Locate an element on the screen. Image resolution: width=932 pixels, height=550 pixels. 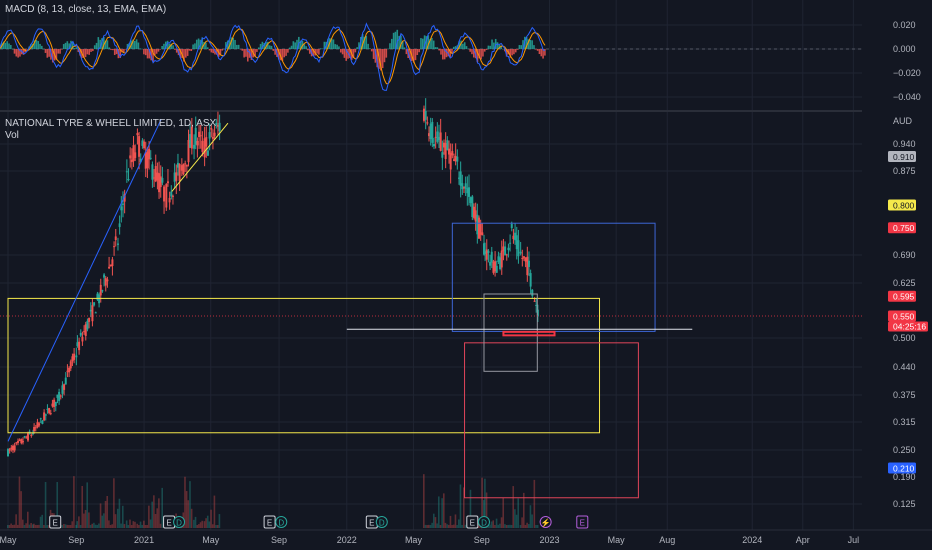
macd-pane is located at coordinates (431, 56).